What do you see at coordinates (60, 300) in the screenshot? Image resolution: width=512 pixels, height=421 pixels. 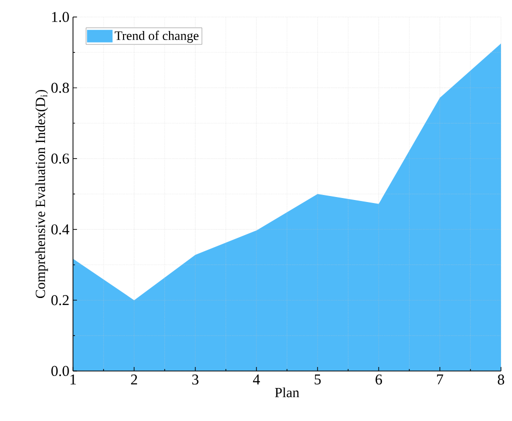 I see `y-tick-label: 0.2` at bounding box center [60, 300].